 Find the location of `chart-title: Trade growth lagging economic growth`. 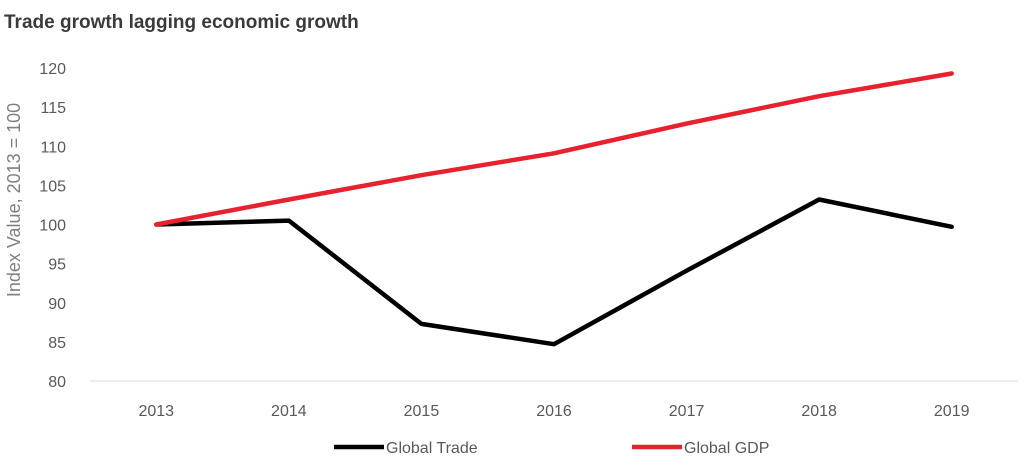

chart-title: Trade growth lagging economic growth is located at coordinates (181, 22).